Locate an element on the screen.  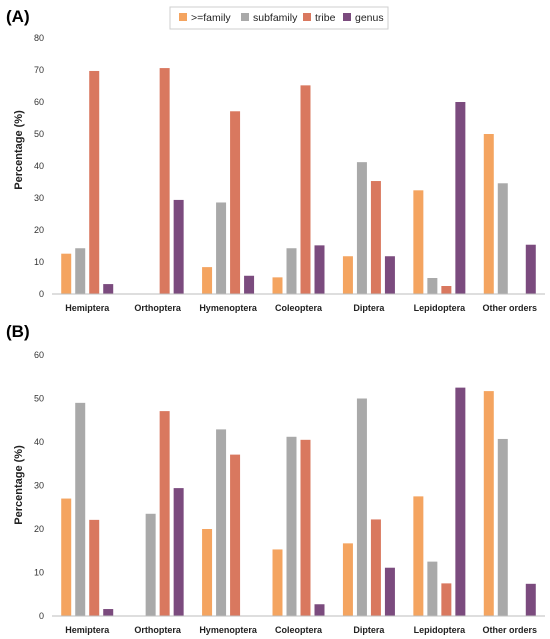
panel-a-bar-other-orders-subfamily is located at coordinates (502, 238).